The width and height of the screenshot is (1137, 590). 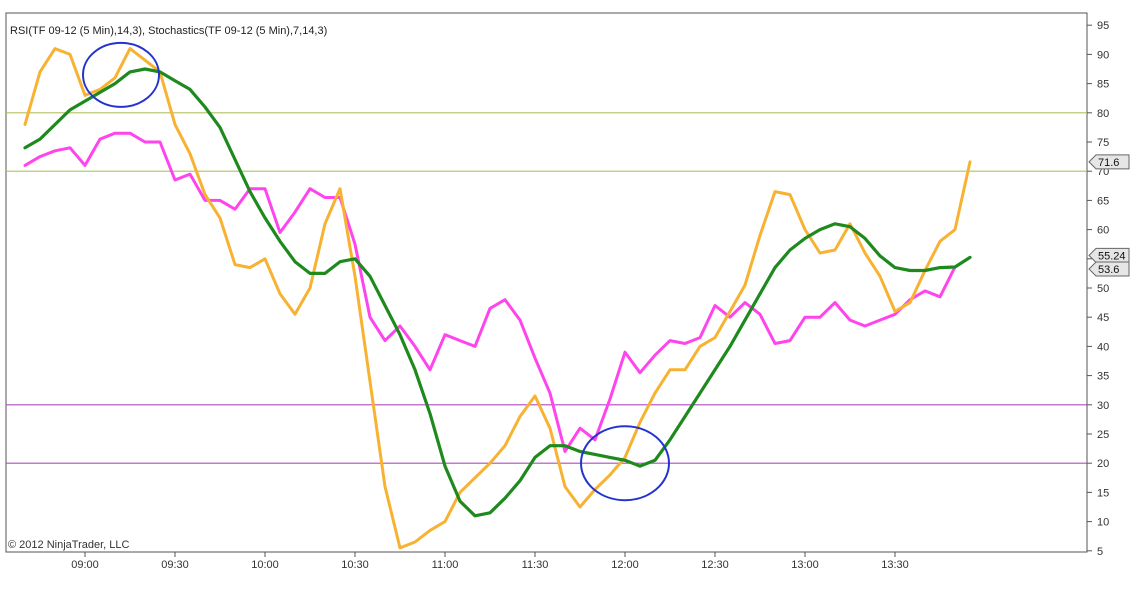 I want to click on value-badge: 53.6, so click(x=1109, y=269).